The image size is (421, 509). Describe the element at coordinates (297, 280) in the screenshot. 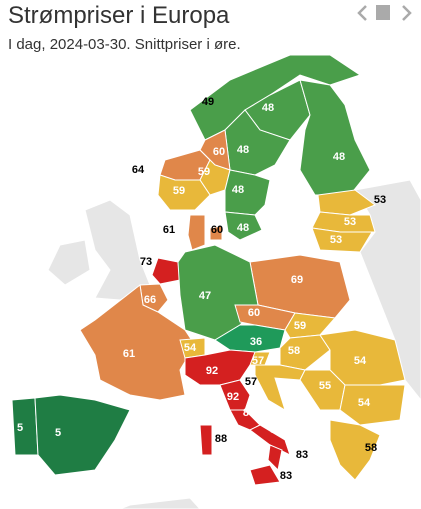

I see `price-label: 69` at that location.